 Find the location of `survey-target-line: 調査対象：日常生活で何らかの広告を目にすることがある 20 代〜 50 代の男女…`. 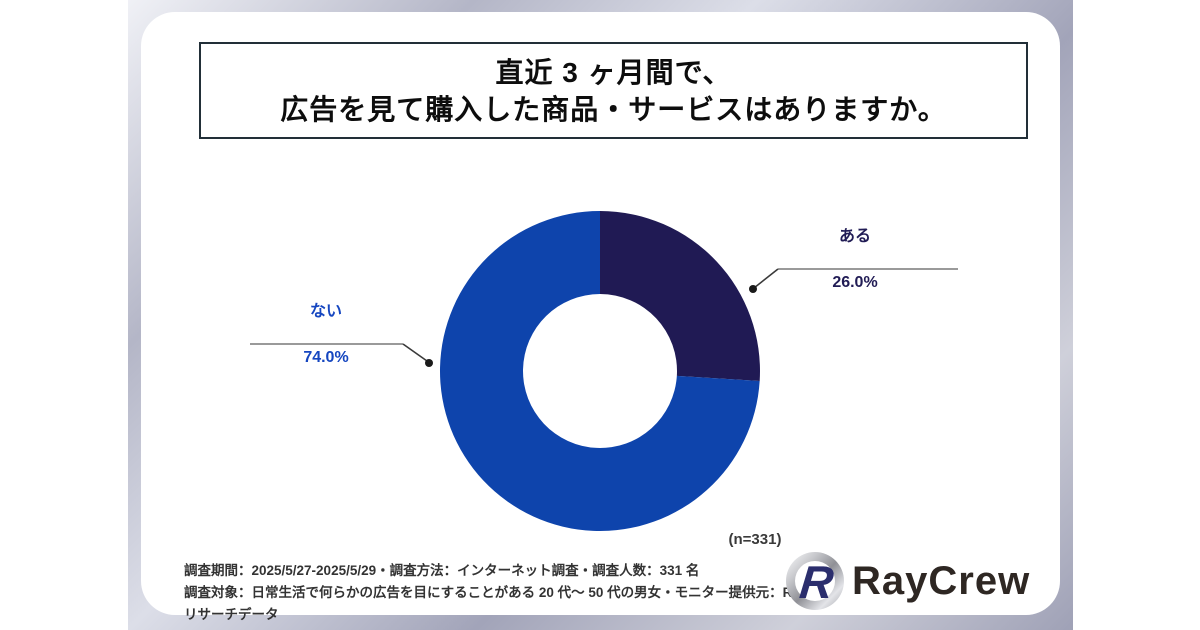

survey-target-line: 調査対象：日常生活で何らかの広告を目にすることがある 20 代〜 50 代の男女… is located at coordinates (493, 603).